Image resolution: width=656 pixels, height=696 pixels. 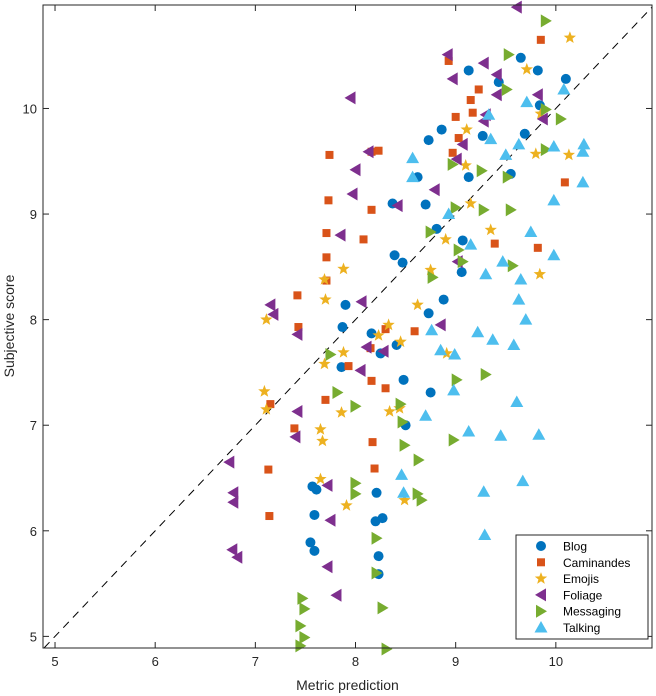 I want to click on legend-item-talking: Talking, so click(x=567, y=628).